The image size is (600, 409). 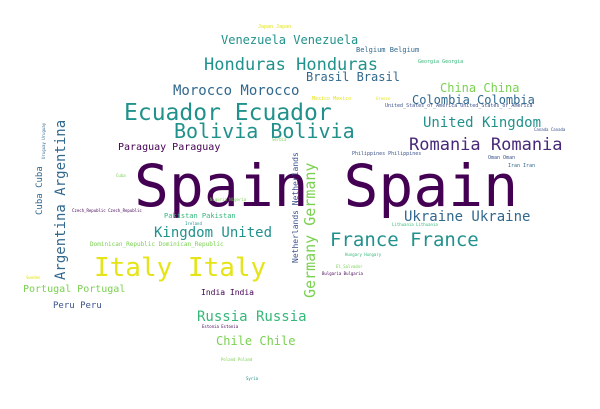 What do you see at coordinates (227, 292) in the screenshot?
I see `word-india: India India` at bounding box center [227, 292].